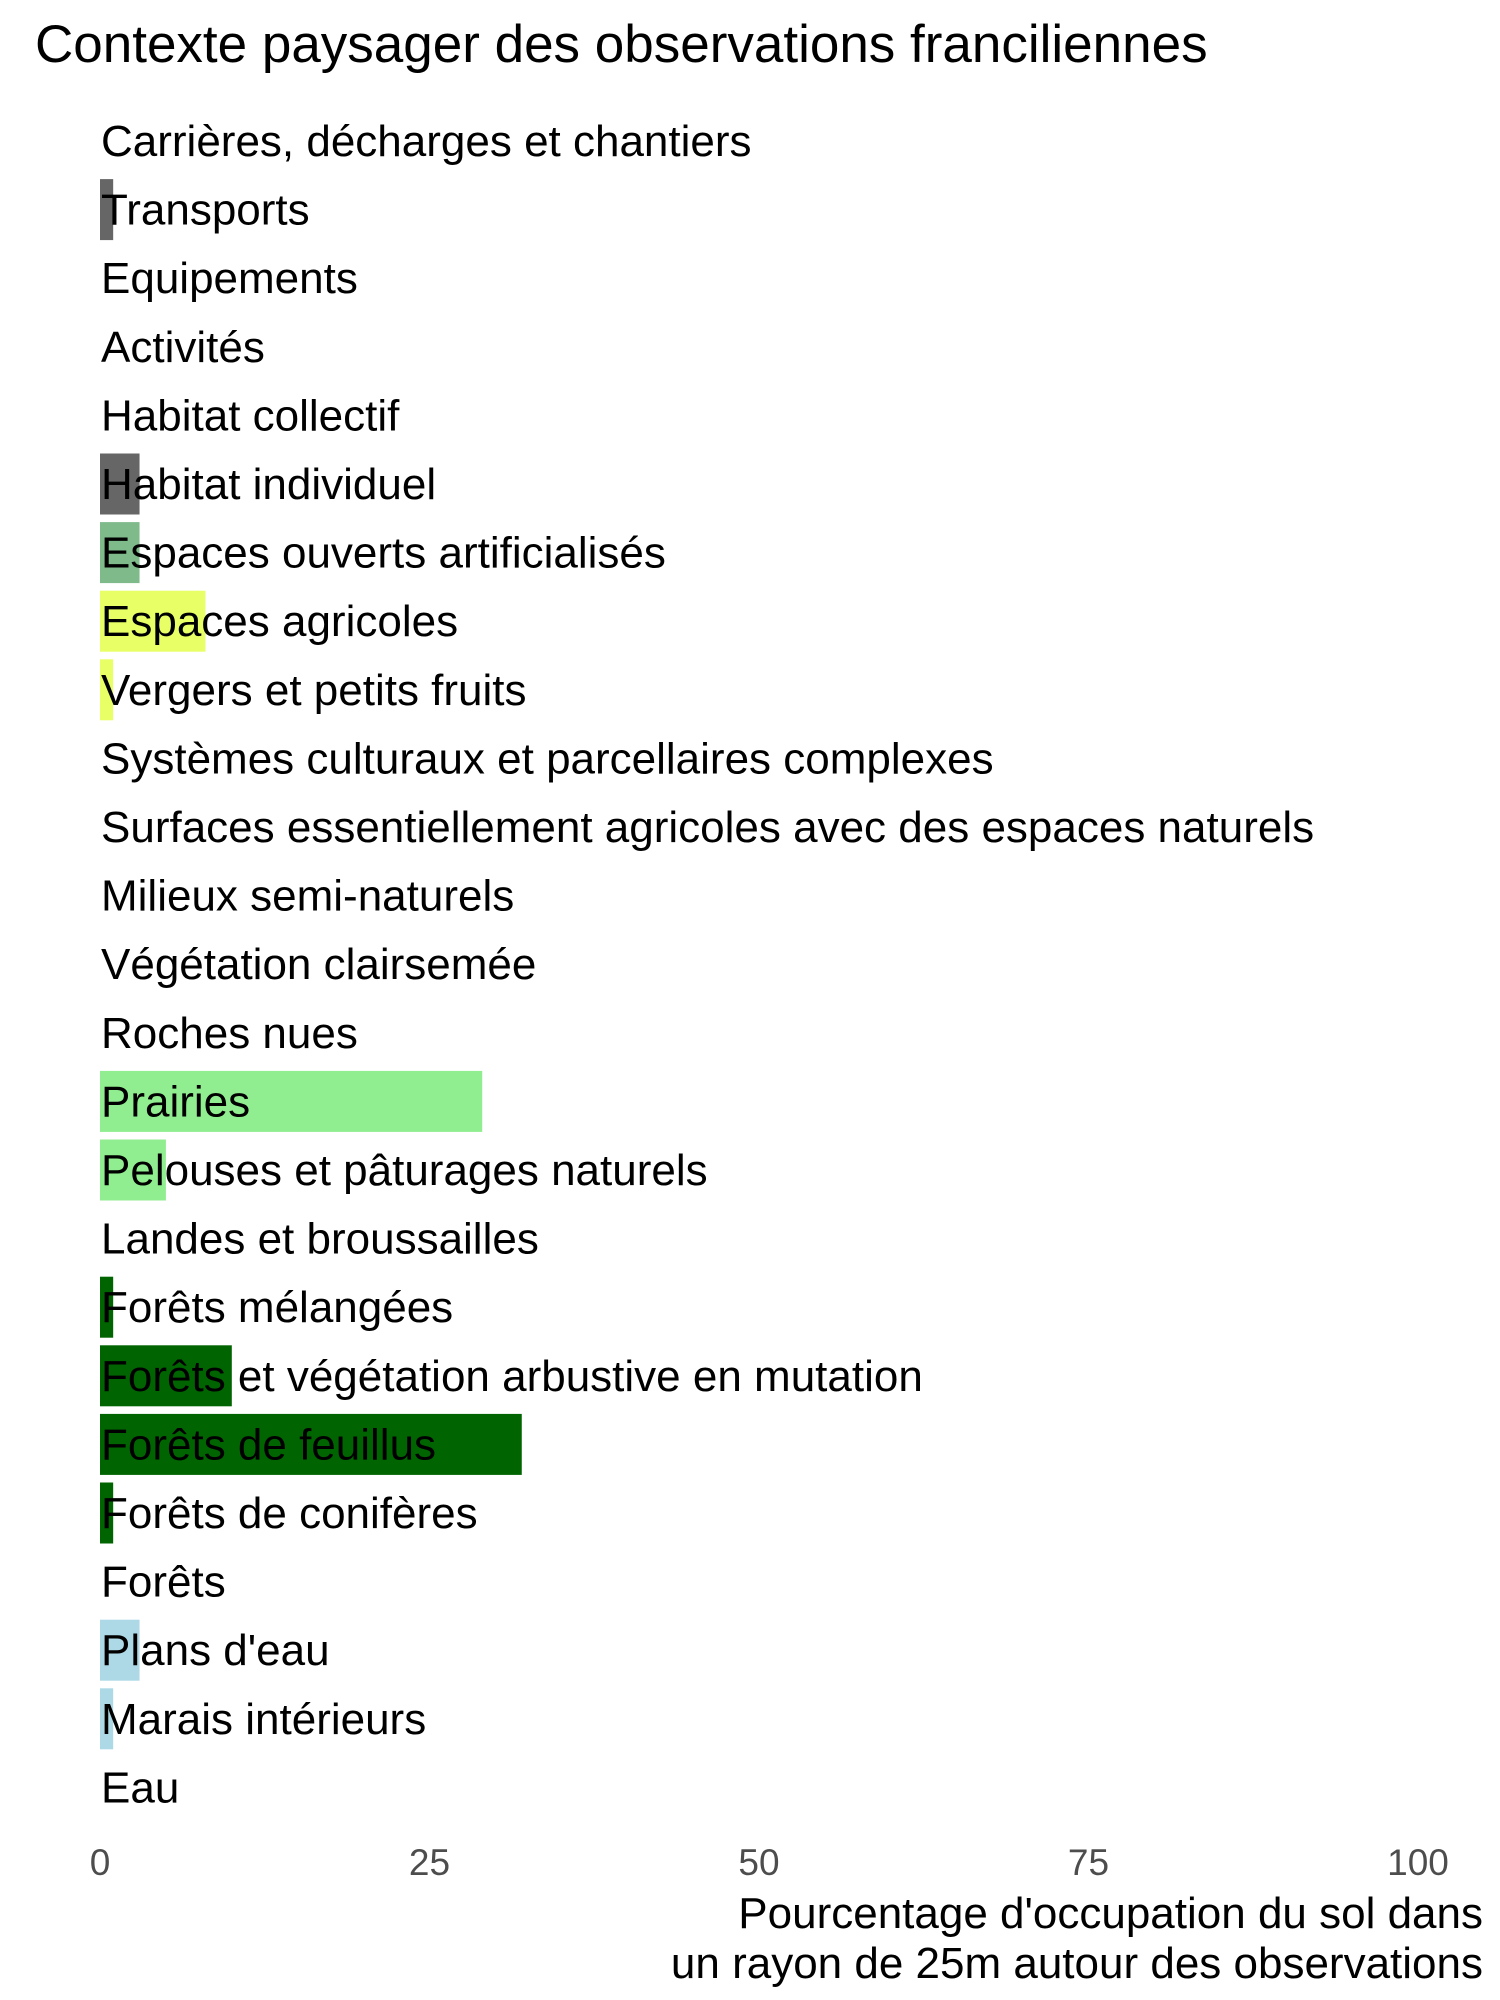  Describe the element at coordinates (279, 621) in the screenshot. I see `category-label: Espaces agricoles` at that location.